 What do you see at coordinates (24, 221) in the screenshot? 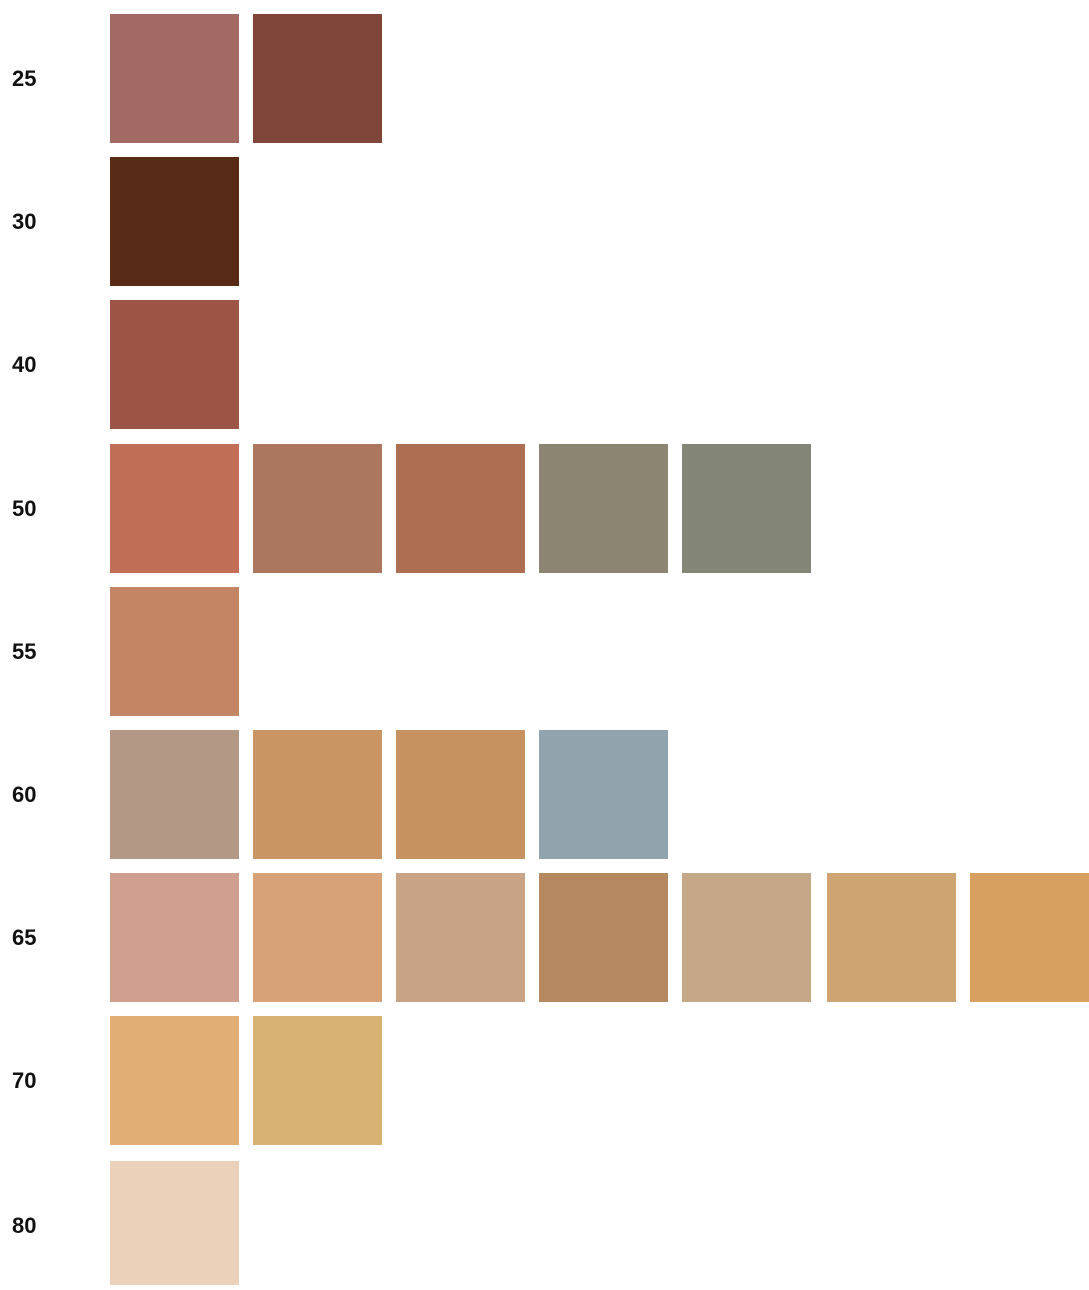
I see `row-label: 30` at bounding box center [24, 221].